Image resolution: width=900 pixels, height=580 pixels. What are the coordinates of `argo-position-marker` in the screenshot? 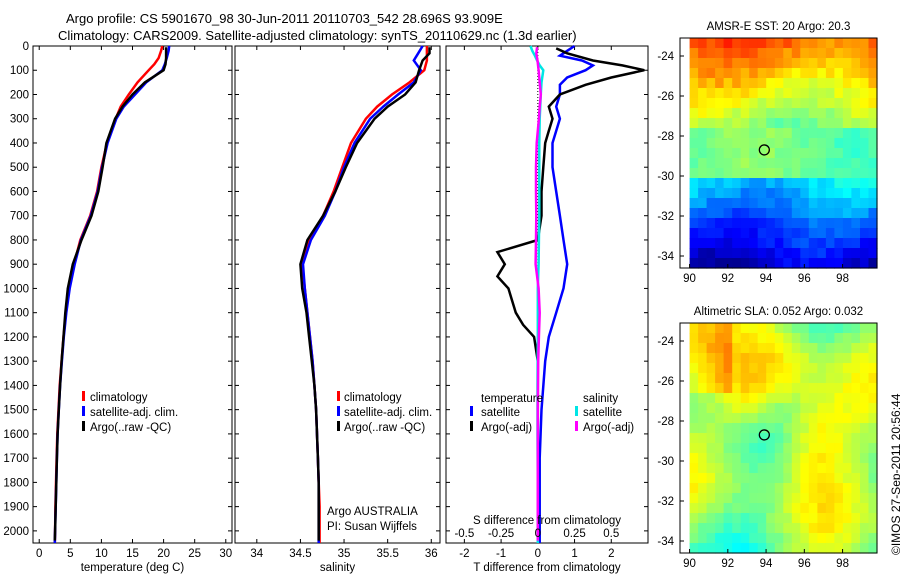 It's located at (764, 435).